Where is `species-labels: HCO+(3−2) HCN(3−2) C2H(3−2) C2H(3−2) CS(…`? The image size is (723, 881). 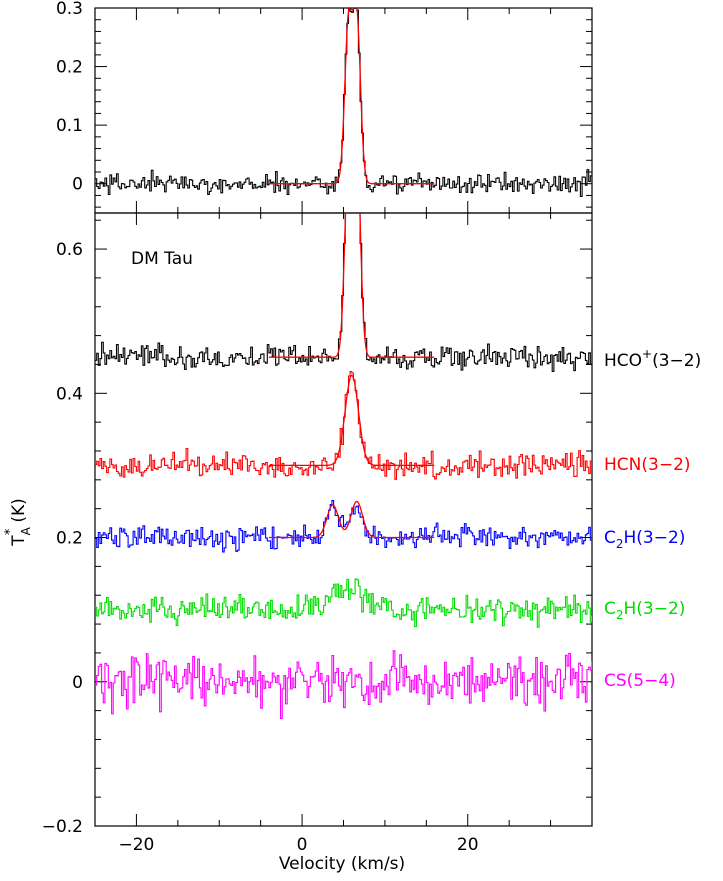
species-labels: HCO+(3−2) HCN(3−2) C2H(3−2) C2H(3−2) CS(… is located at coordinates (652, 519).